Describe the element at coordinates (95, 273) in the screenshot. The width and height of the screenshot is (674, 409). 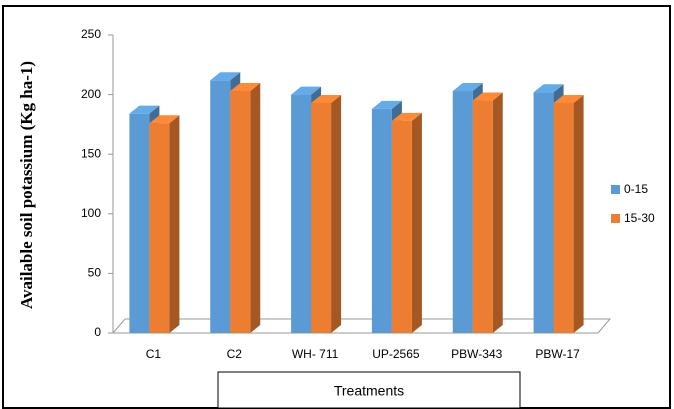
I see `y-tick-label: 50` at that location.